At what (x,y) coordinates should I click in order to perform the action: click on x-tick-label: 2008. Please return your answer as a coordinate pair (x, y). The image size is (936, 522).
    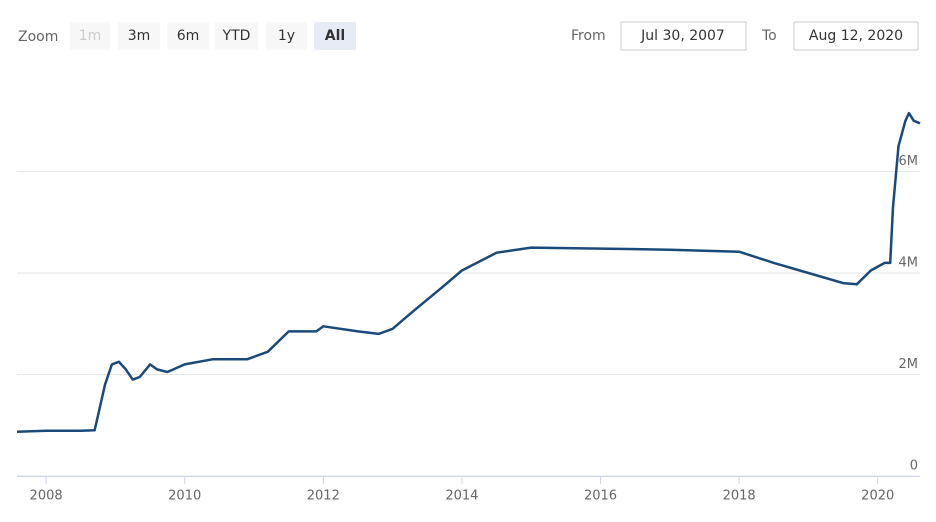
    Looking at the image, I should click on (46, 496).